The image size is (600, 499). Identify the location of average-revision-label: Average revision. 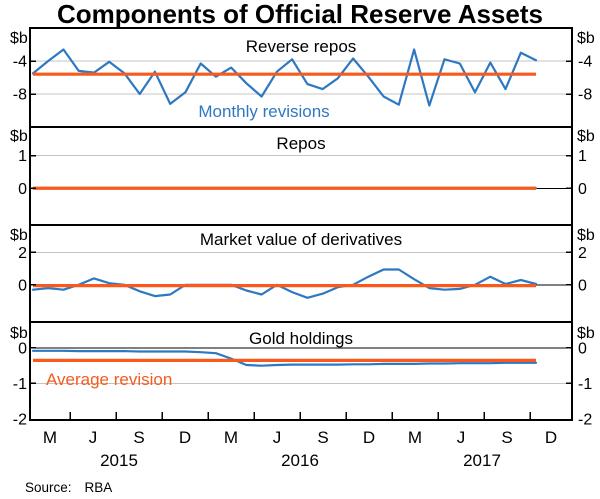
(109, 379).